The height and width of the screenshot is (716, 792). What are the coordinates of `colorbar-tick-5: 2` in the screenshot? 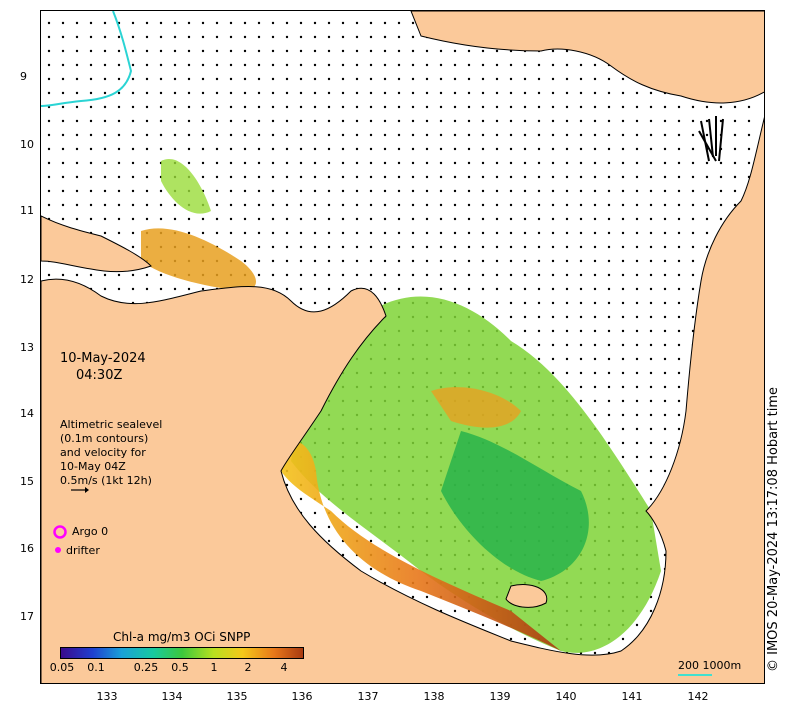 It's located at (248, 667).